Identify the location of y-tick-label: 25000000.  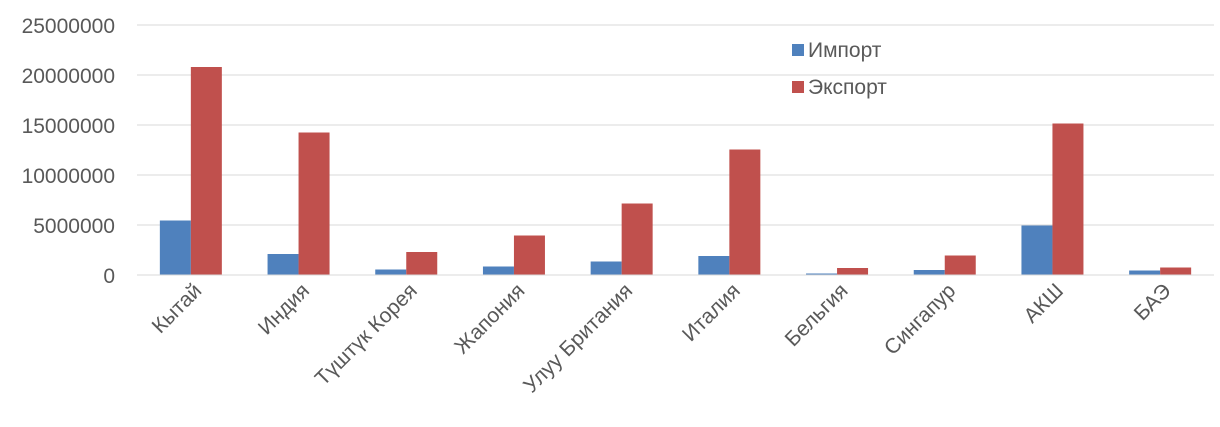
(68, 26).